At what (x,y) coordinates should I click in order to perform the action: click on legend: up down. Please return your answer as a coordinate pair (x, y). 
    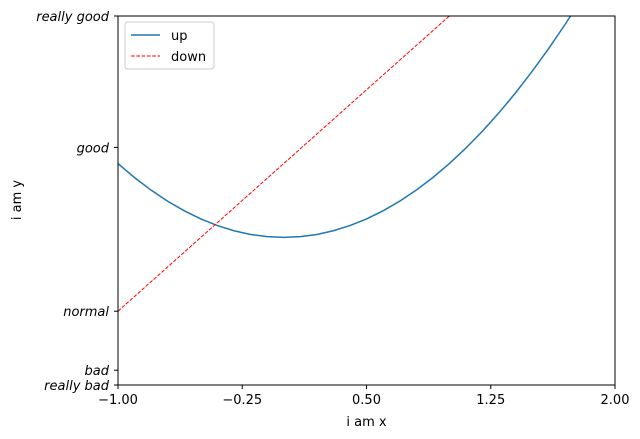
    Looking at the image, I should click on (169, 45).